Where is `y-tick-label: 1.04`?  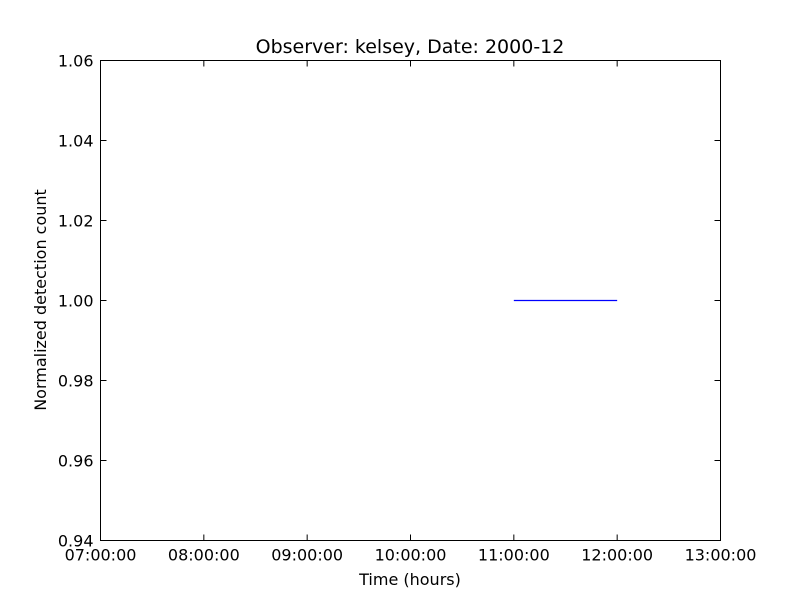
y-tick-label: 1.04 is located at coordinates (76, 141).